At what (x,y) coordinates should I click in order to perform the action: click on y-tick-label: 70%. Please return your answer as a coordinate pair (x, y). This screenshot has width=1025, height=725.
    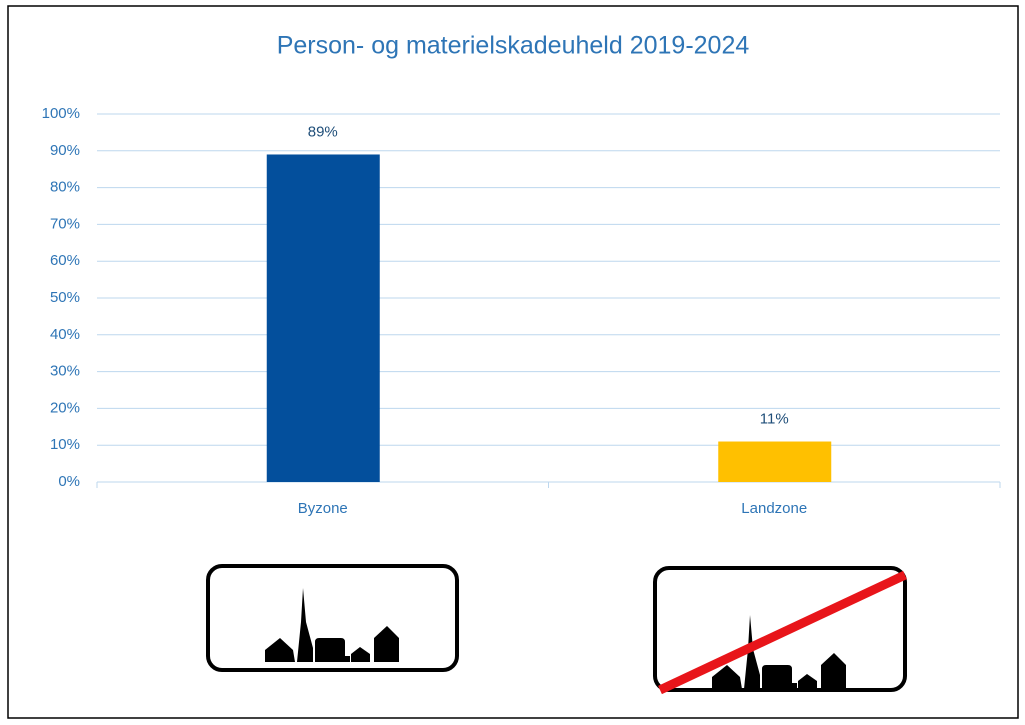
    Looking at the image, I should click on (65, 223).